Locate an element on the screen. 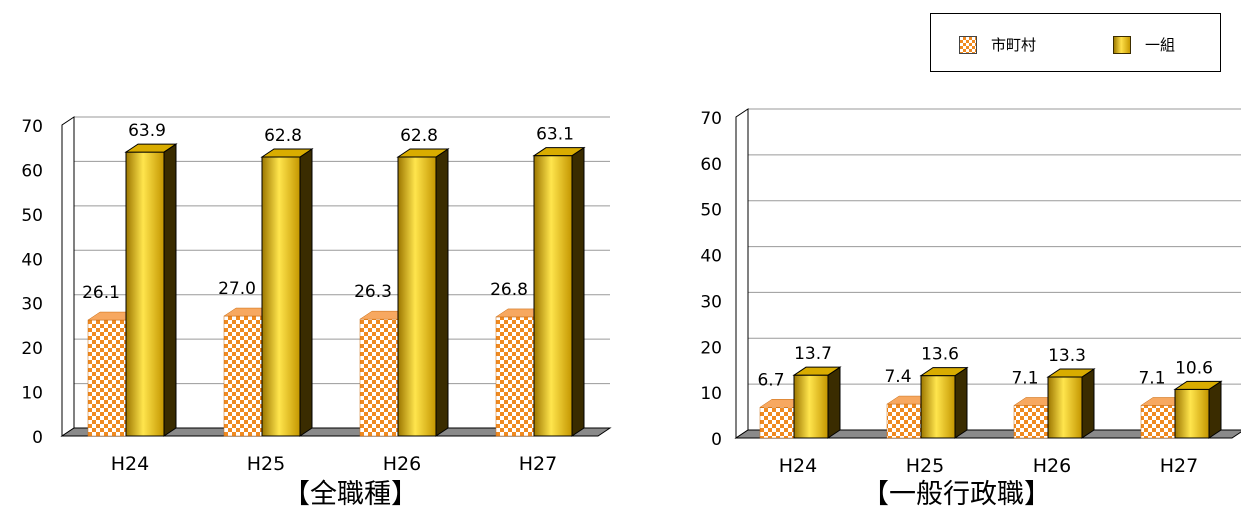  data-label-ichikumi: 10.6 is located at coordinates (1194, 368).